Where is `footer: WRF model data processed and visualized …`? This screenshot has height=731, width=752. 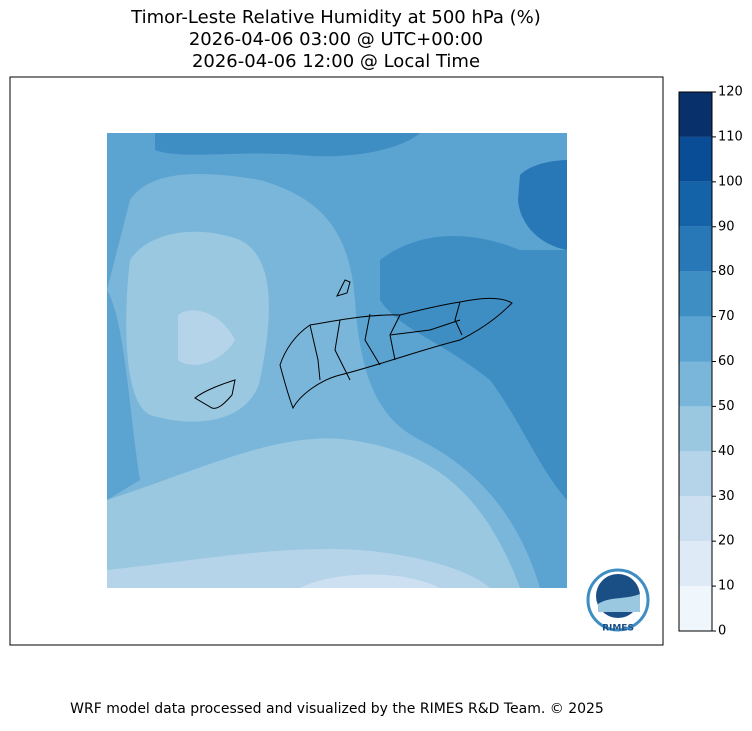 footer: WRF model data processed and visualized … is located at coordinates (337, 709).